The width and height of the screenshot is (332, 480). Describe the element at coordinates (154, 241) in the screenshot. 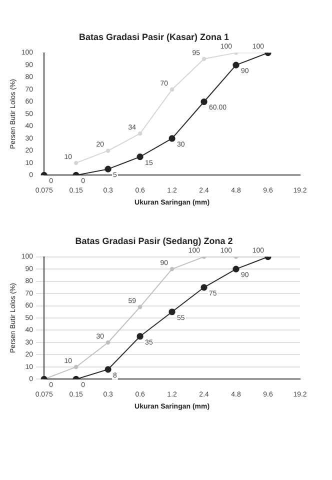

I see `chart-title: Batas Gradasi Pasir (Sedang) Zona 2` at that location.